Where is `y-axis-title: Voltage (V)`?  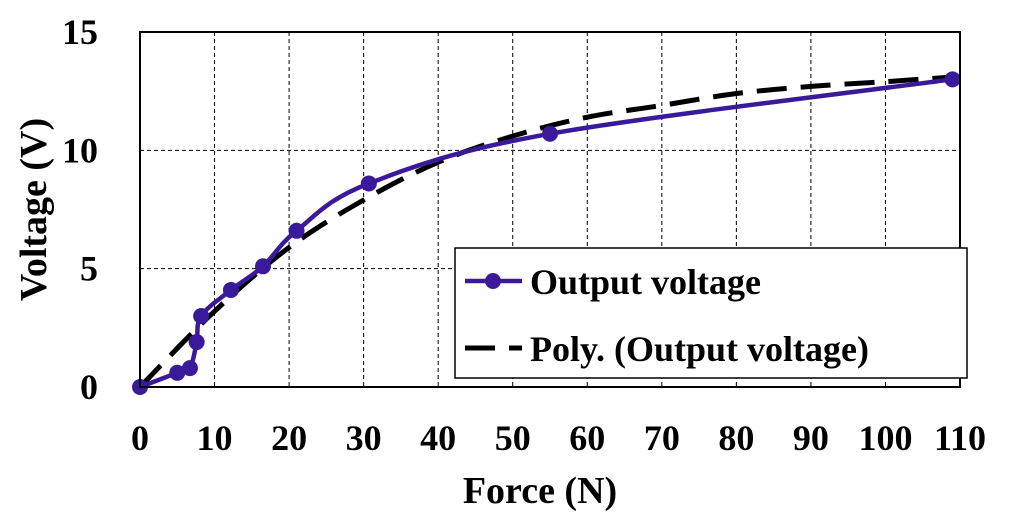 y-axis-title: Voltage (V) is located at coordinates (34, 209).